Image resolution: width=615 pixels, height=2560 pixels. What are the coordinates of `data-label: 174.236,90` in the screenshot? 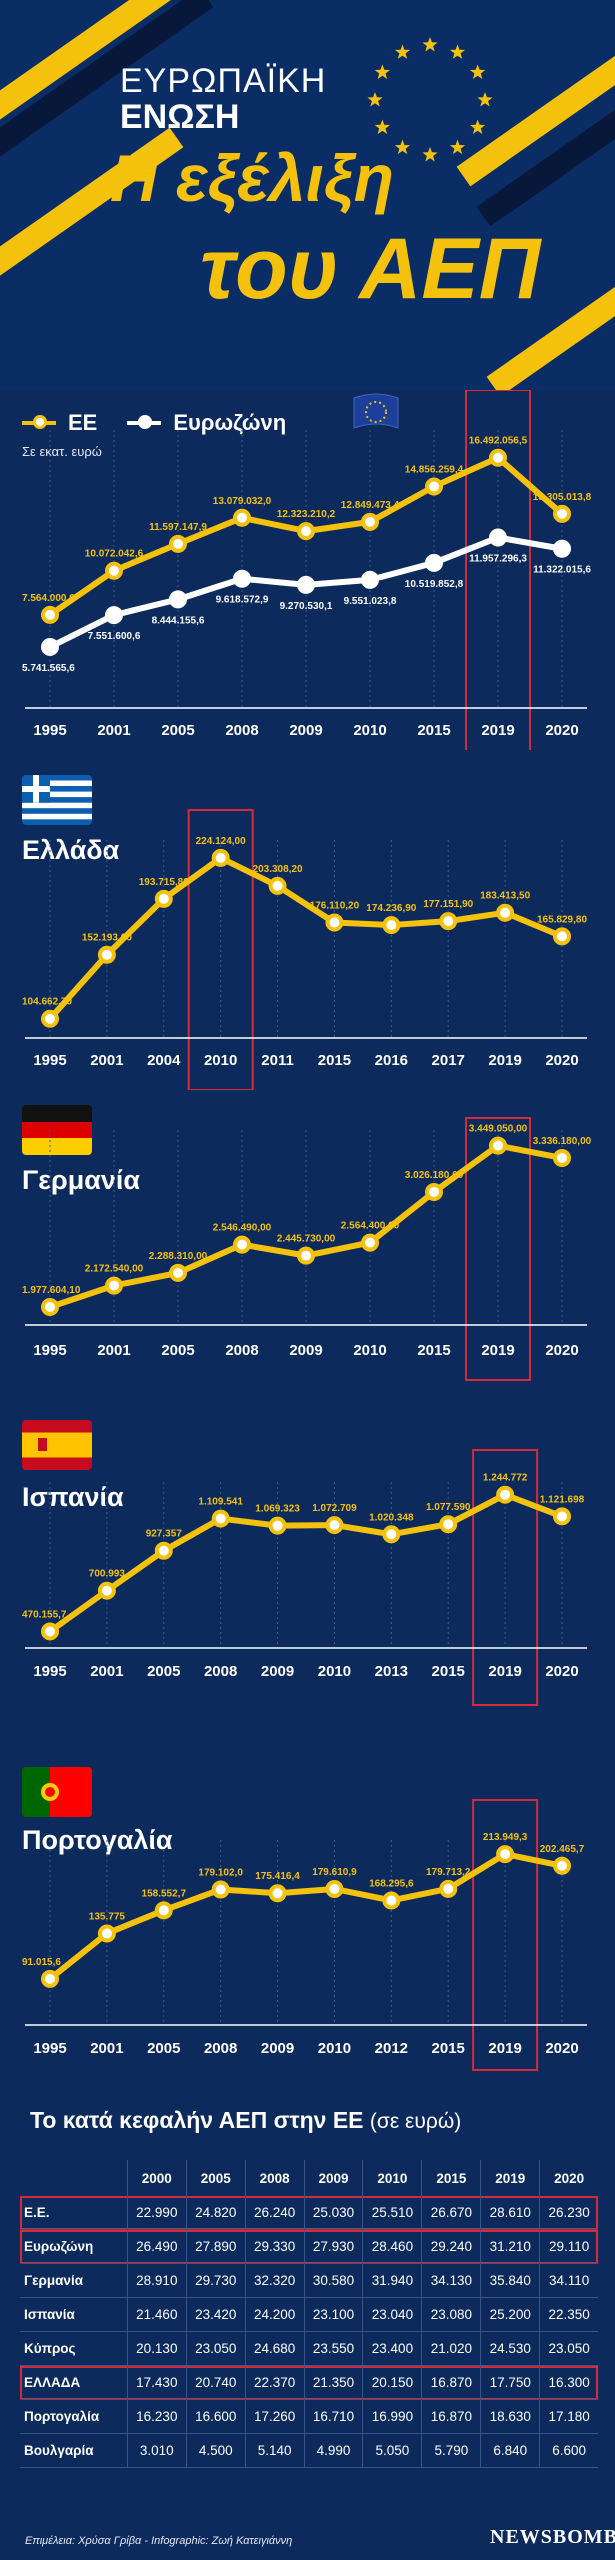 It's located at (391, 908).